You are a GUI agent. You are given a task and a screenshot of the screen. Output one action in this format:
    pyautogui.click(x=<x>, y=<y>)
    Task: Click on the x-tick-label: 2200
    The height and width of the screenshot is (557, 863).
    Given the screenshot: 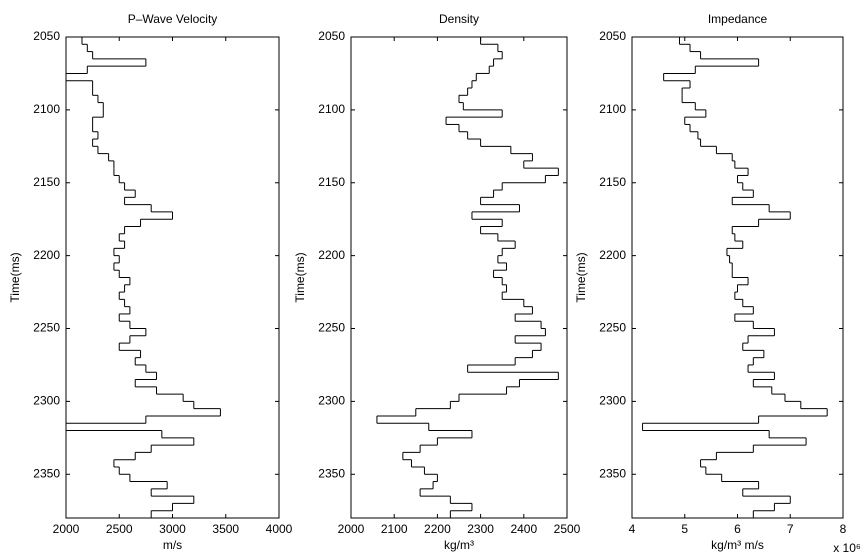 What is the action you would take?
    pyautogui.click(x=437, y=529)
    